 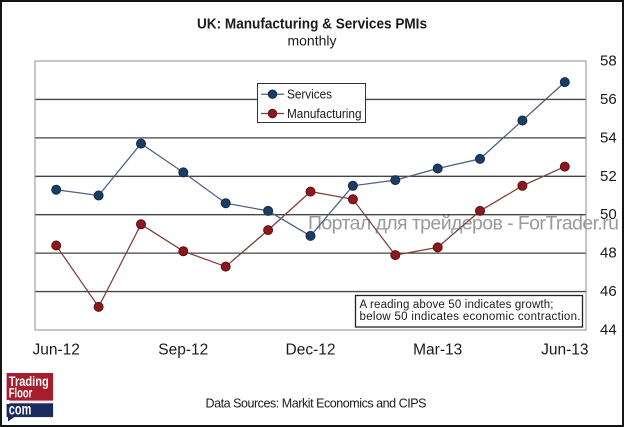 I want to click on svg-text: Dec-12, so click(x=311, y=349).